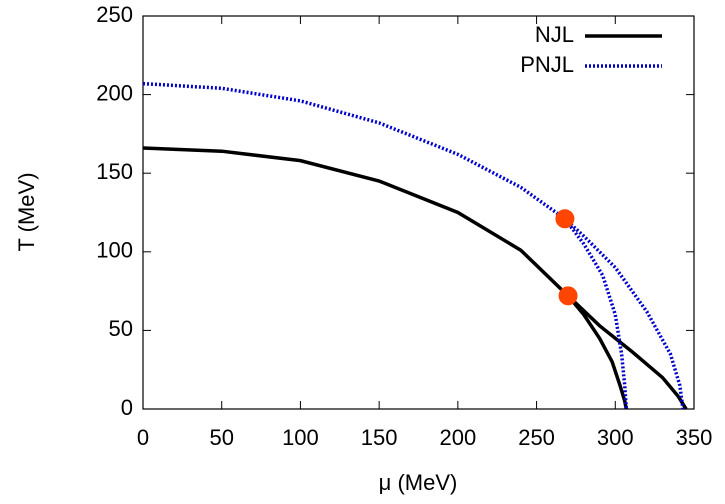 The image size is (725, 504). Describe the element at coordinates (114, 250) in the screenshot. I see `y-tick-label: 100` at that location.